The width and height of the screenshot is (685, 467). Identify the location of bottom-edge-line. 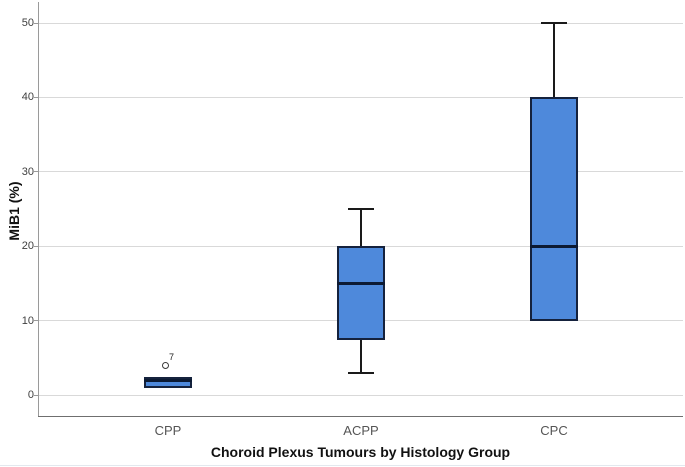
(342, 465).